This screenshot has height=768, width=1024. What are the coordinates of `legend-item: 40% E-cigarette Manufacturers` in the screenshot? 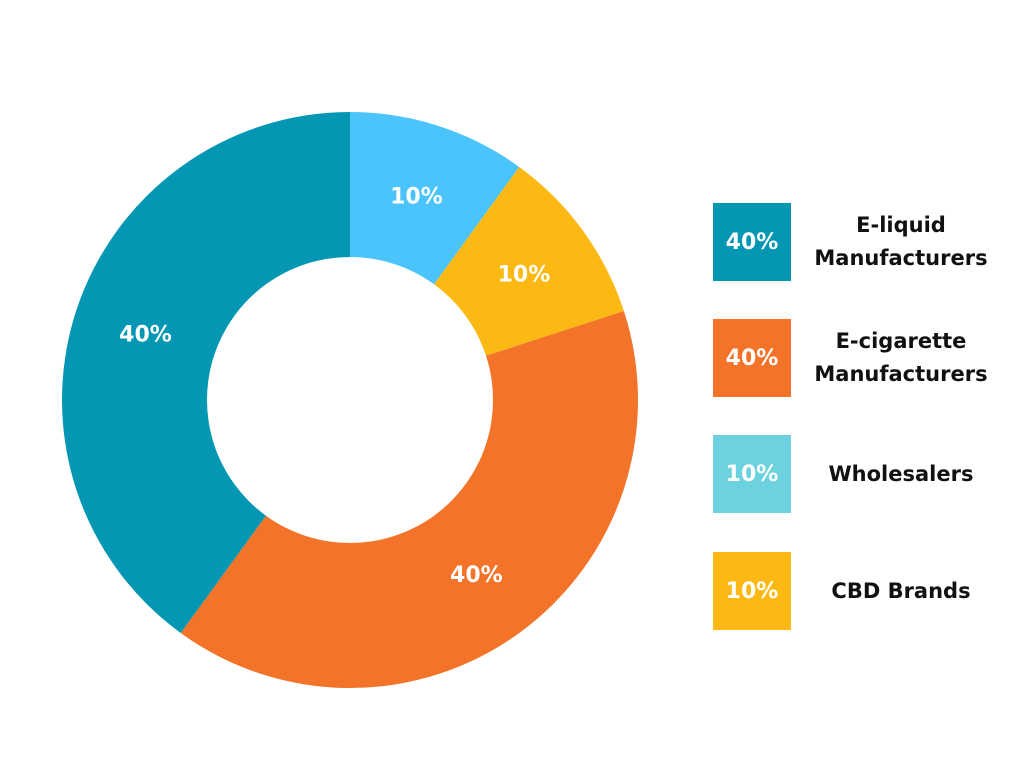 It's located at (858, 358).